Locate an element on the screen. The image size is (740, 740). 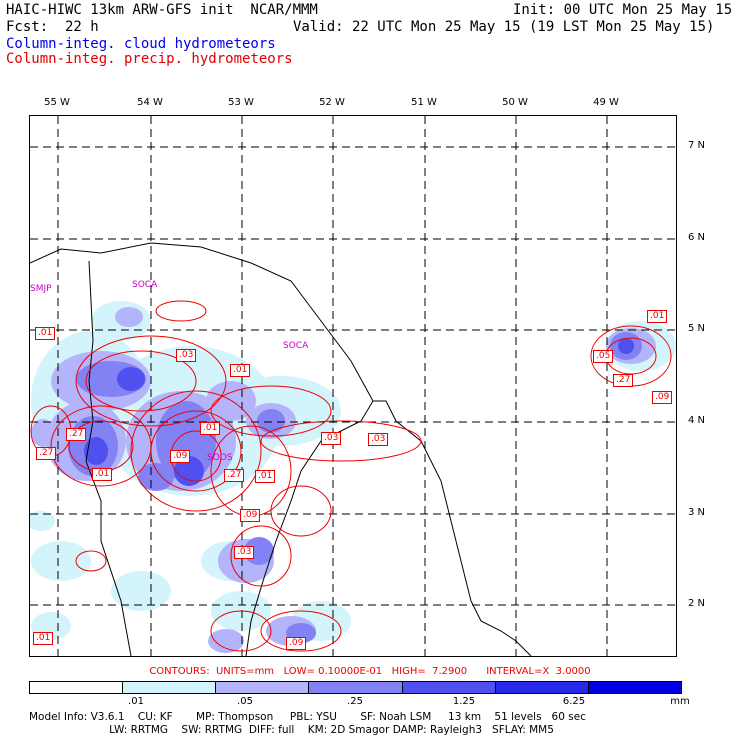
model-title: HAIC-HIWC 13km ARW-GFS init NCAR/MMM is located at coordinates (162, 10).